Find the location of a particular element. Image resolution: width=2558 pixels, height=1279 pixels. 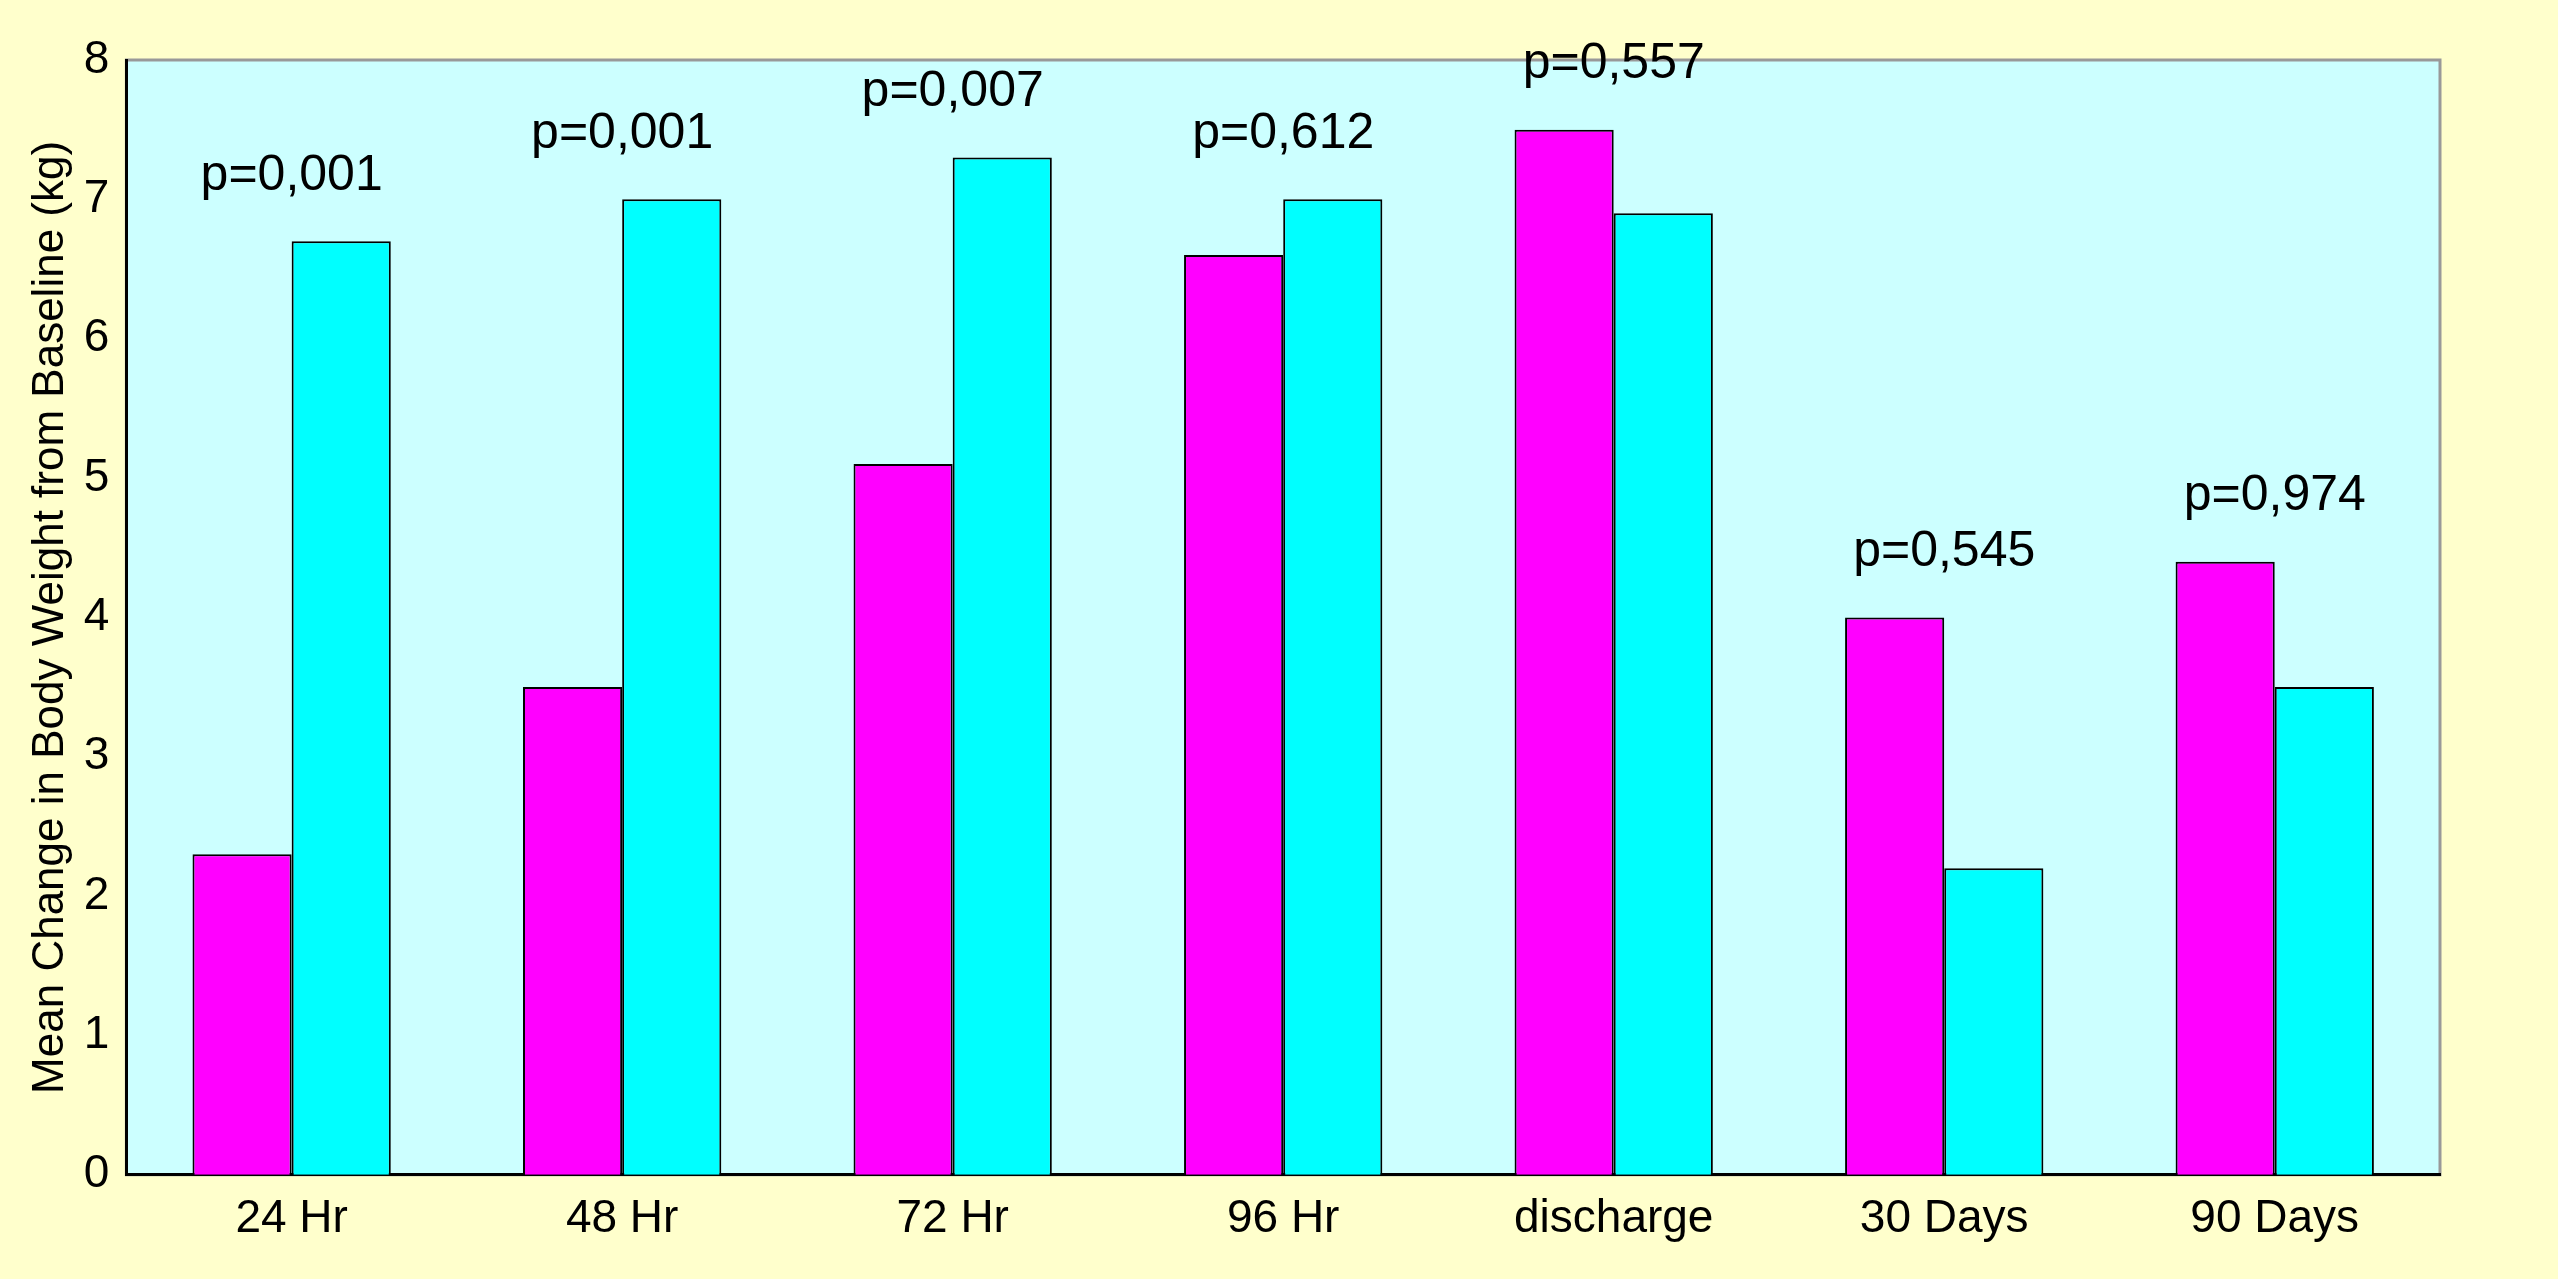

y-tick-label: 3 is located at coordinates (96, 753).